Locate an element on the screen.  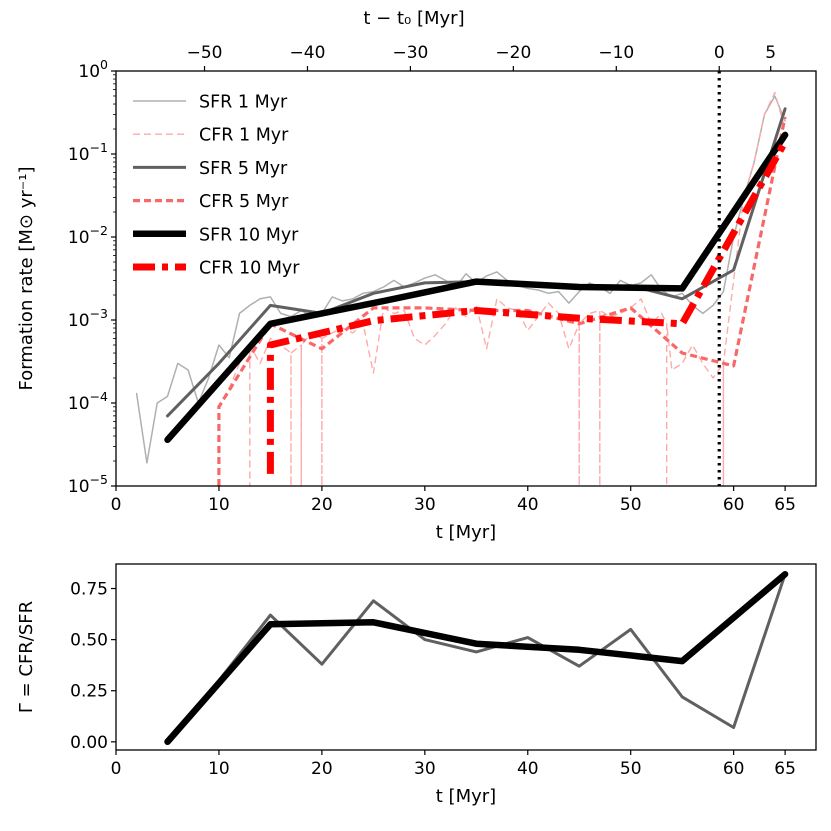
gamma-x-tick-label: 0 is located at coordinates (116, 769).